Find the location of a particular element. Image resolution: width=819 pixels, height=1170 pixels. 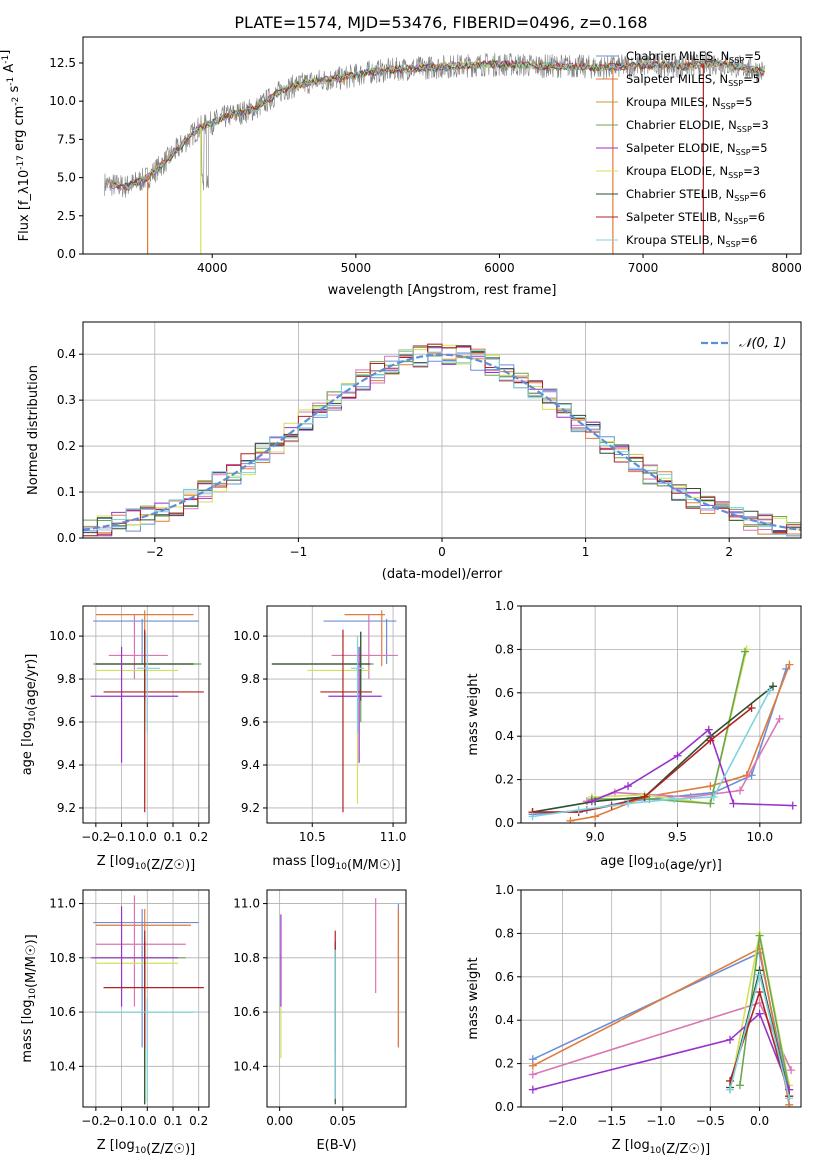

mass_weight_vs_age-xtick-label-2: 10.0 is located at coordinates (759, 837).